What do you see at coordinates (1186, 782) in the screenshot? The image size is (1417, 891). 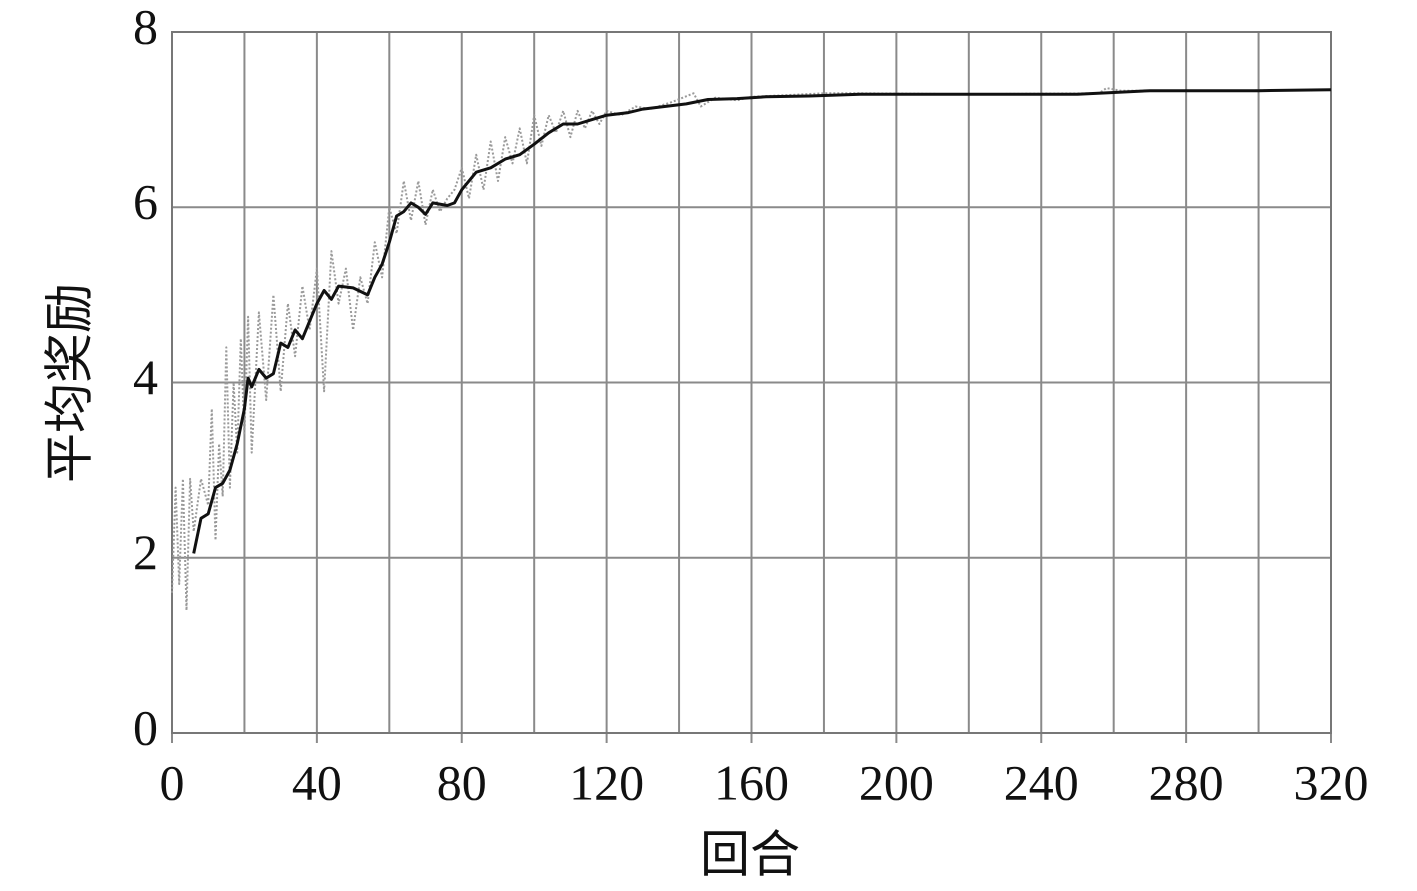 I see `x-tick-label: 280` at bounding box center [1186, 782].